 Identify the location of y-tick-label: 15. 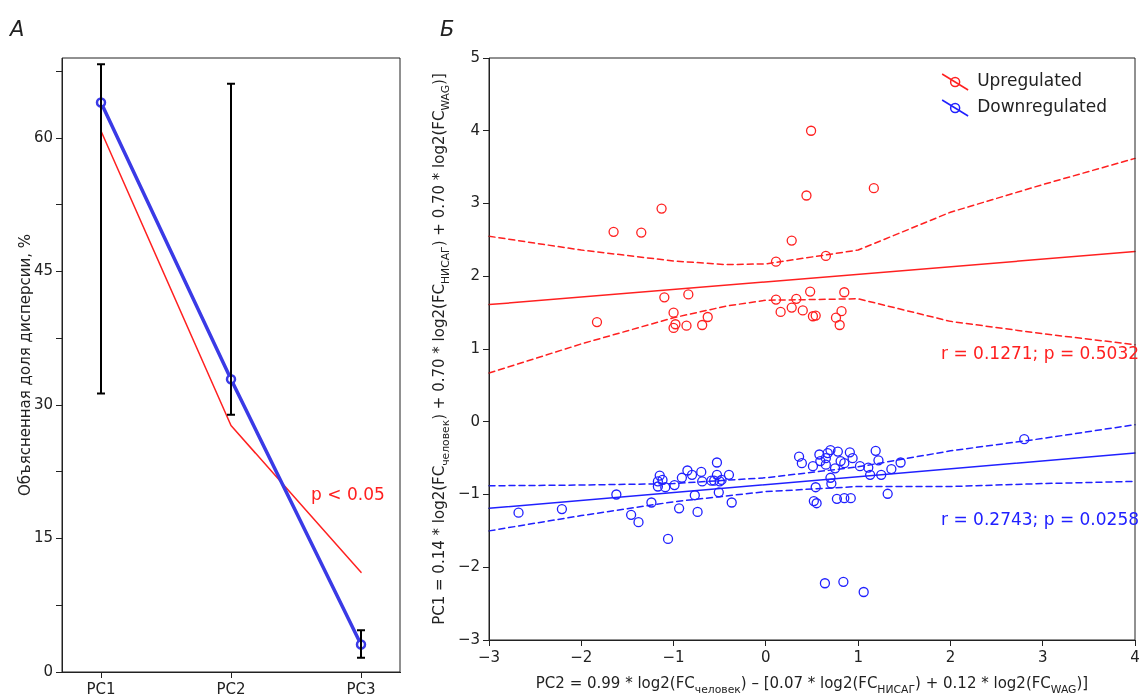
(43, 537).